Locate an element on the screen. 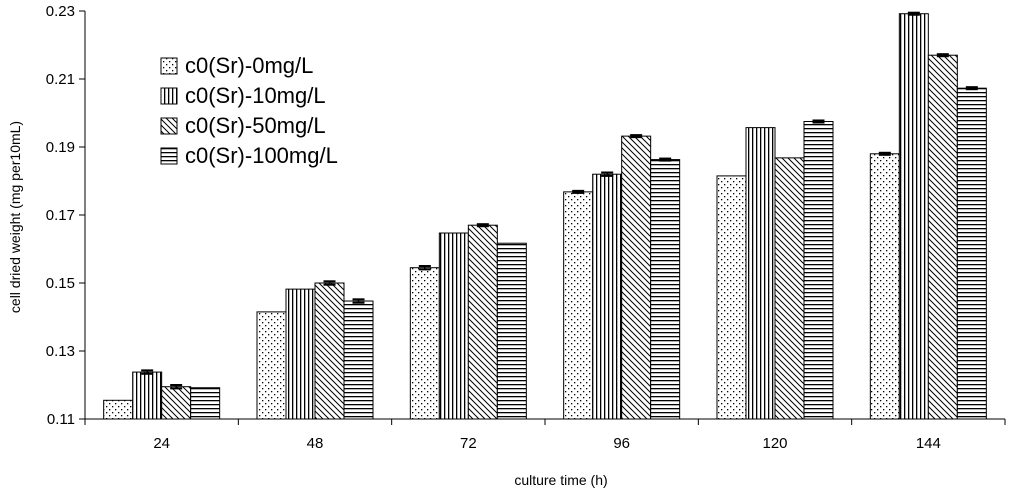 The image size is (1024, 494). y-tick-label: 0.21 is located at coordinates (60, 79).